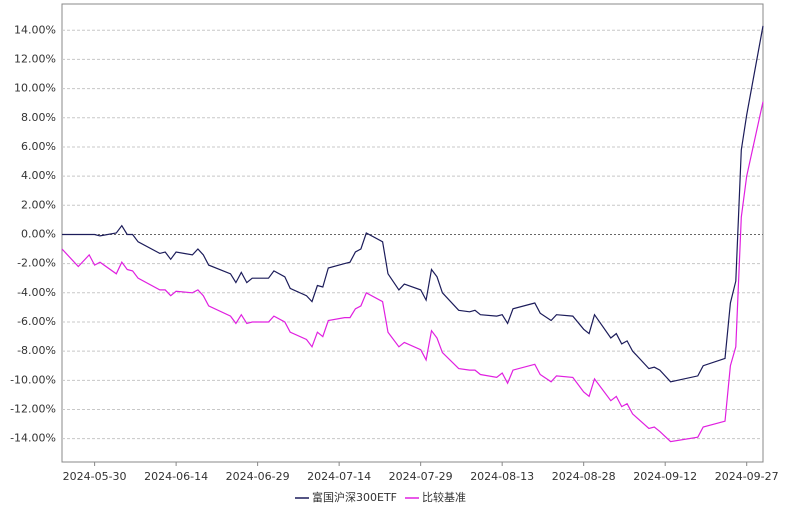  Describe the element at coordinates (747, 476) in the screenshot. I see `x-tick-label: 2024-09-27` at that location.